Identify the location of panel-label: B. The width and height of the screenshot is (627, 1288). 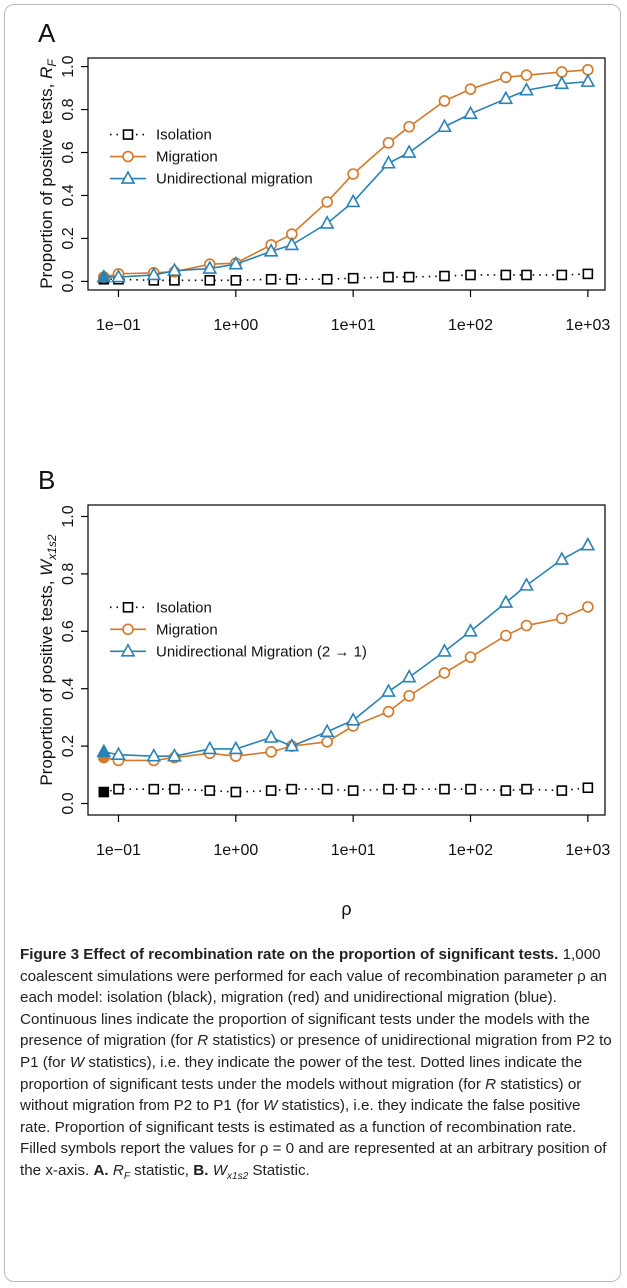
(46, 480).